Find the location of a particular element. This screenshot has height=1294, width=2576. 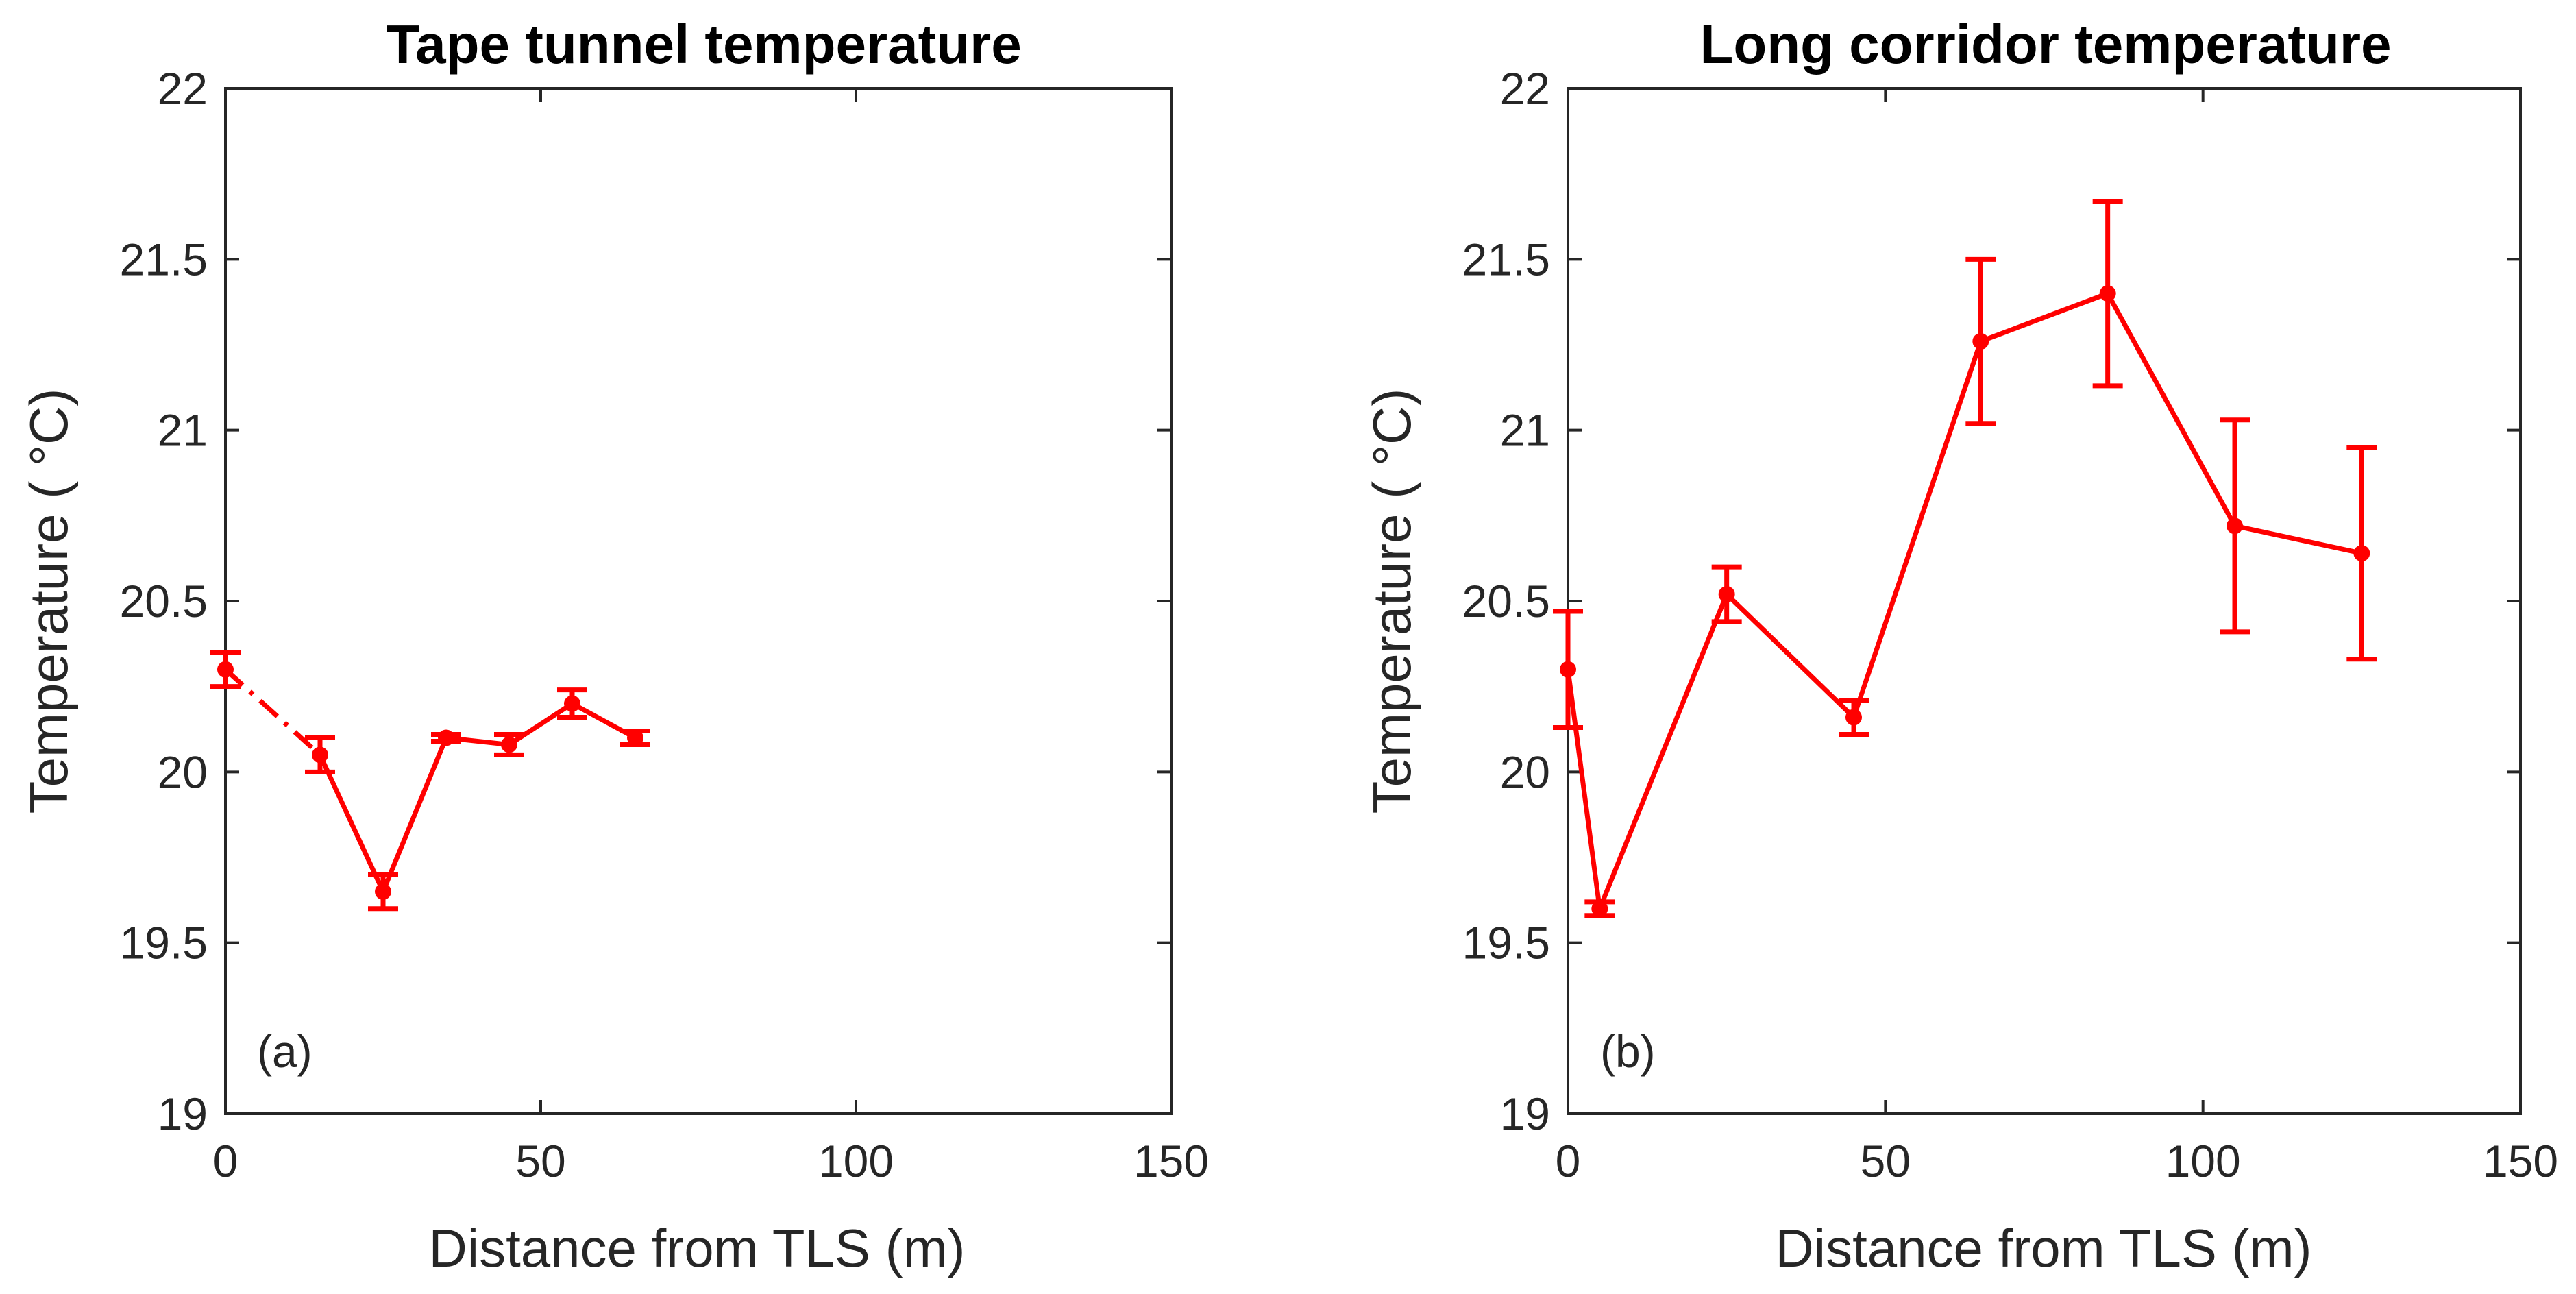

chart-title: Long corridor temperature is located at coordinates (2046, 44).